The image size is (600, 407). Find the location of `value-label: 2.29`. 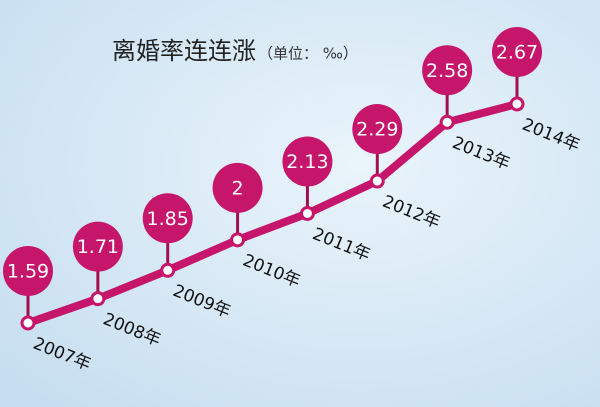

value-label: 2.29 is located at coordinates (377, 130).